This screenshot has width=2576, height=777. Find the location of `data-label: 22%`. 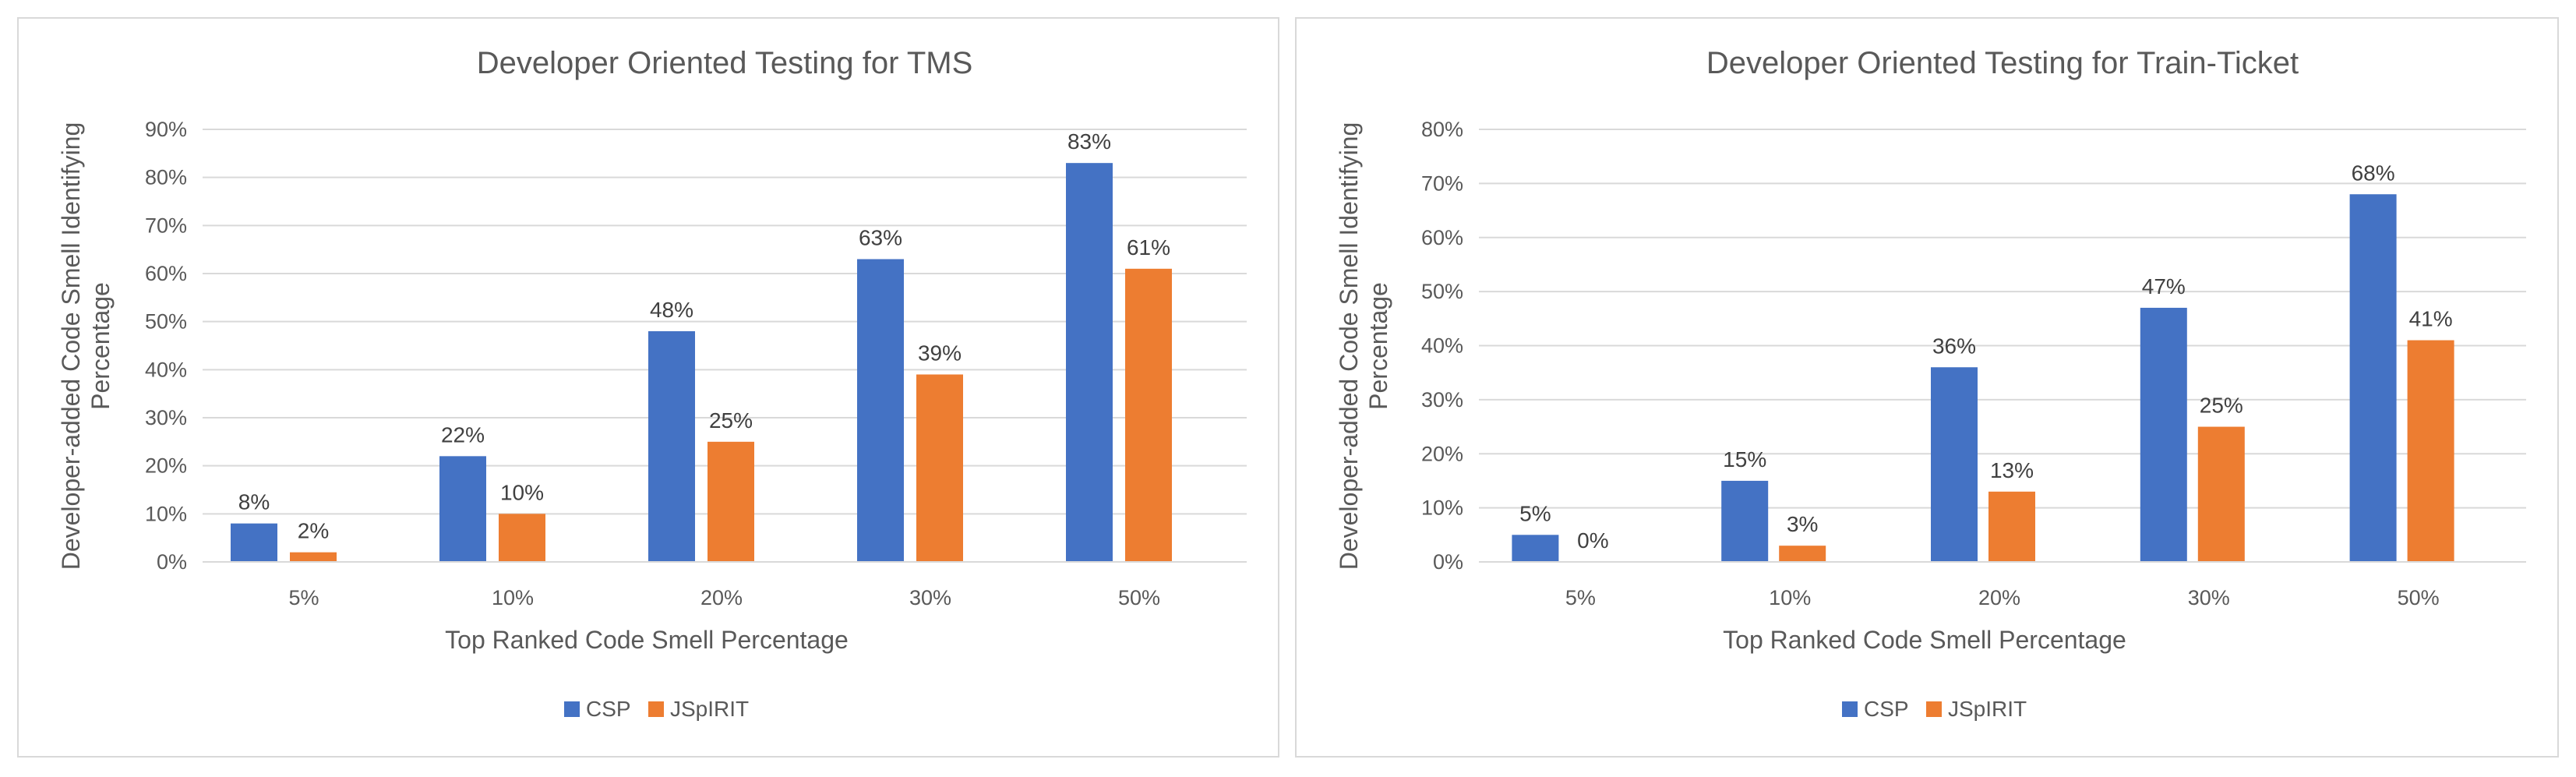

data-label: 22% is located at coordinates (463, 434).